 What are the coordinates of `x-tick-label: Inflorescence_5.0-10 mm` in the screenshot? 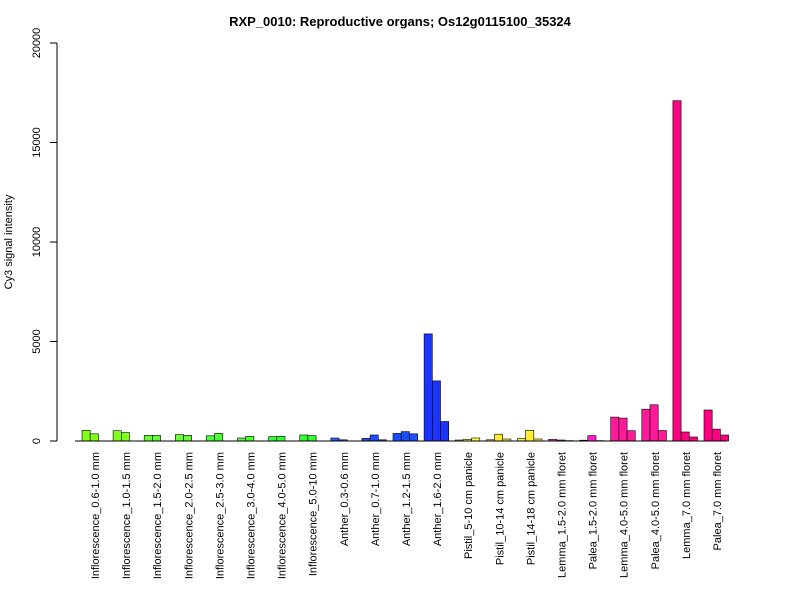 It's located at (314, 514).